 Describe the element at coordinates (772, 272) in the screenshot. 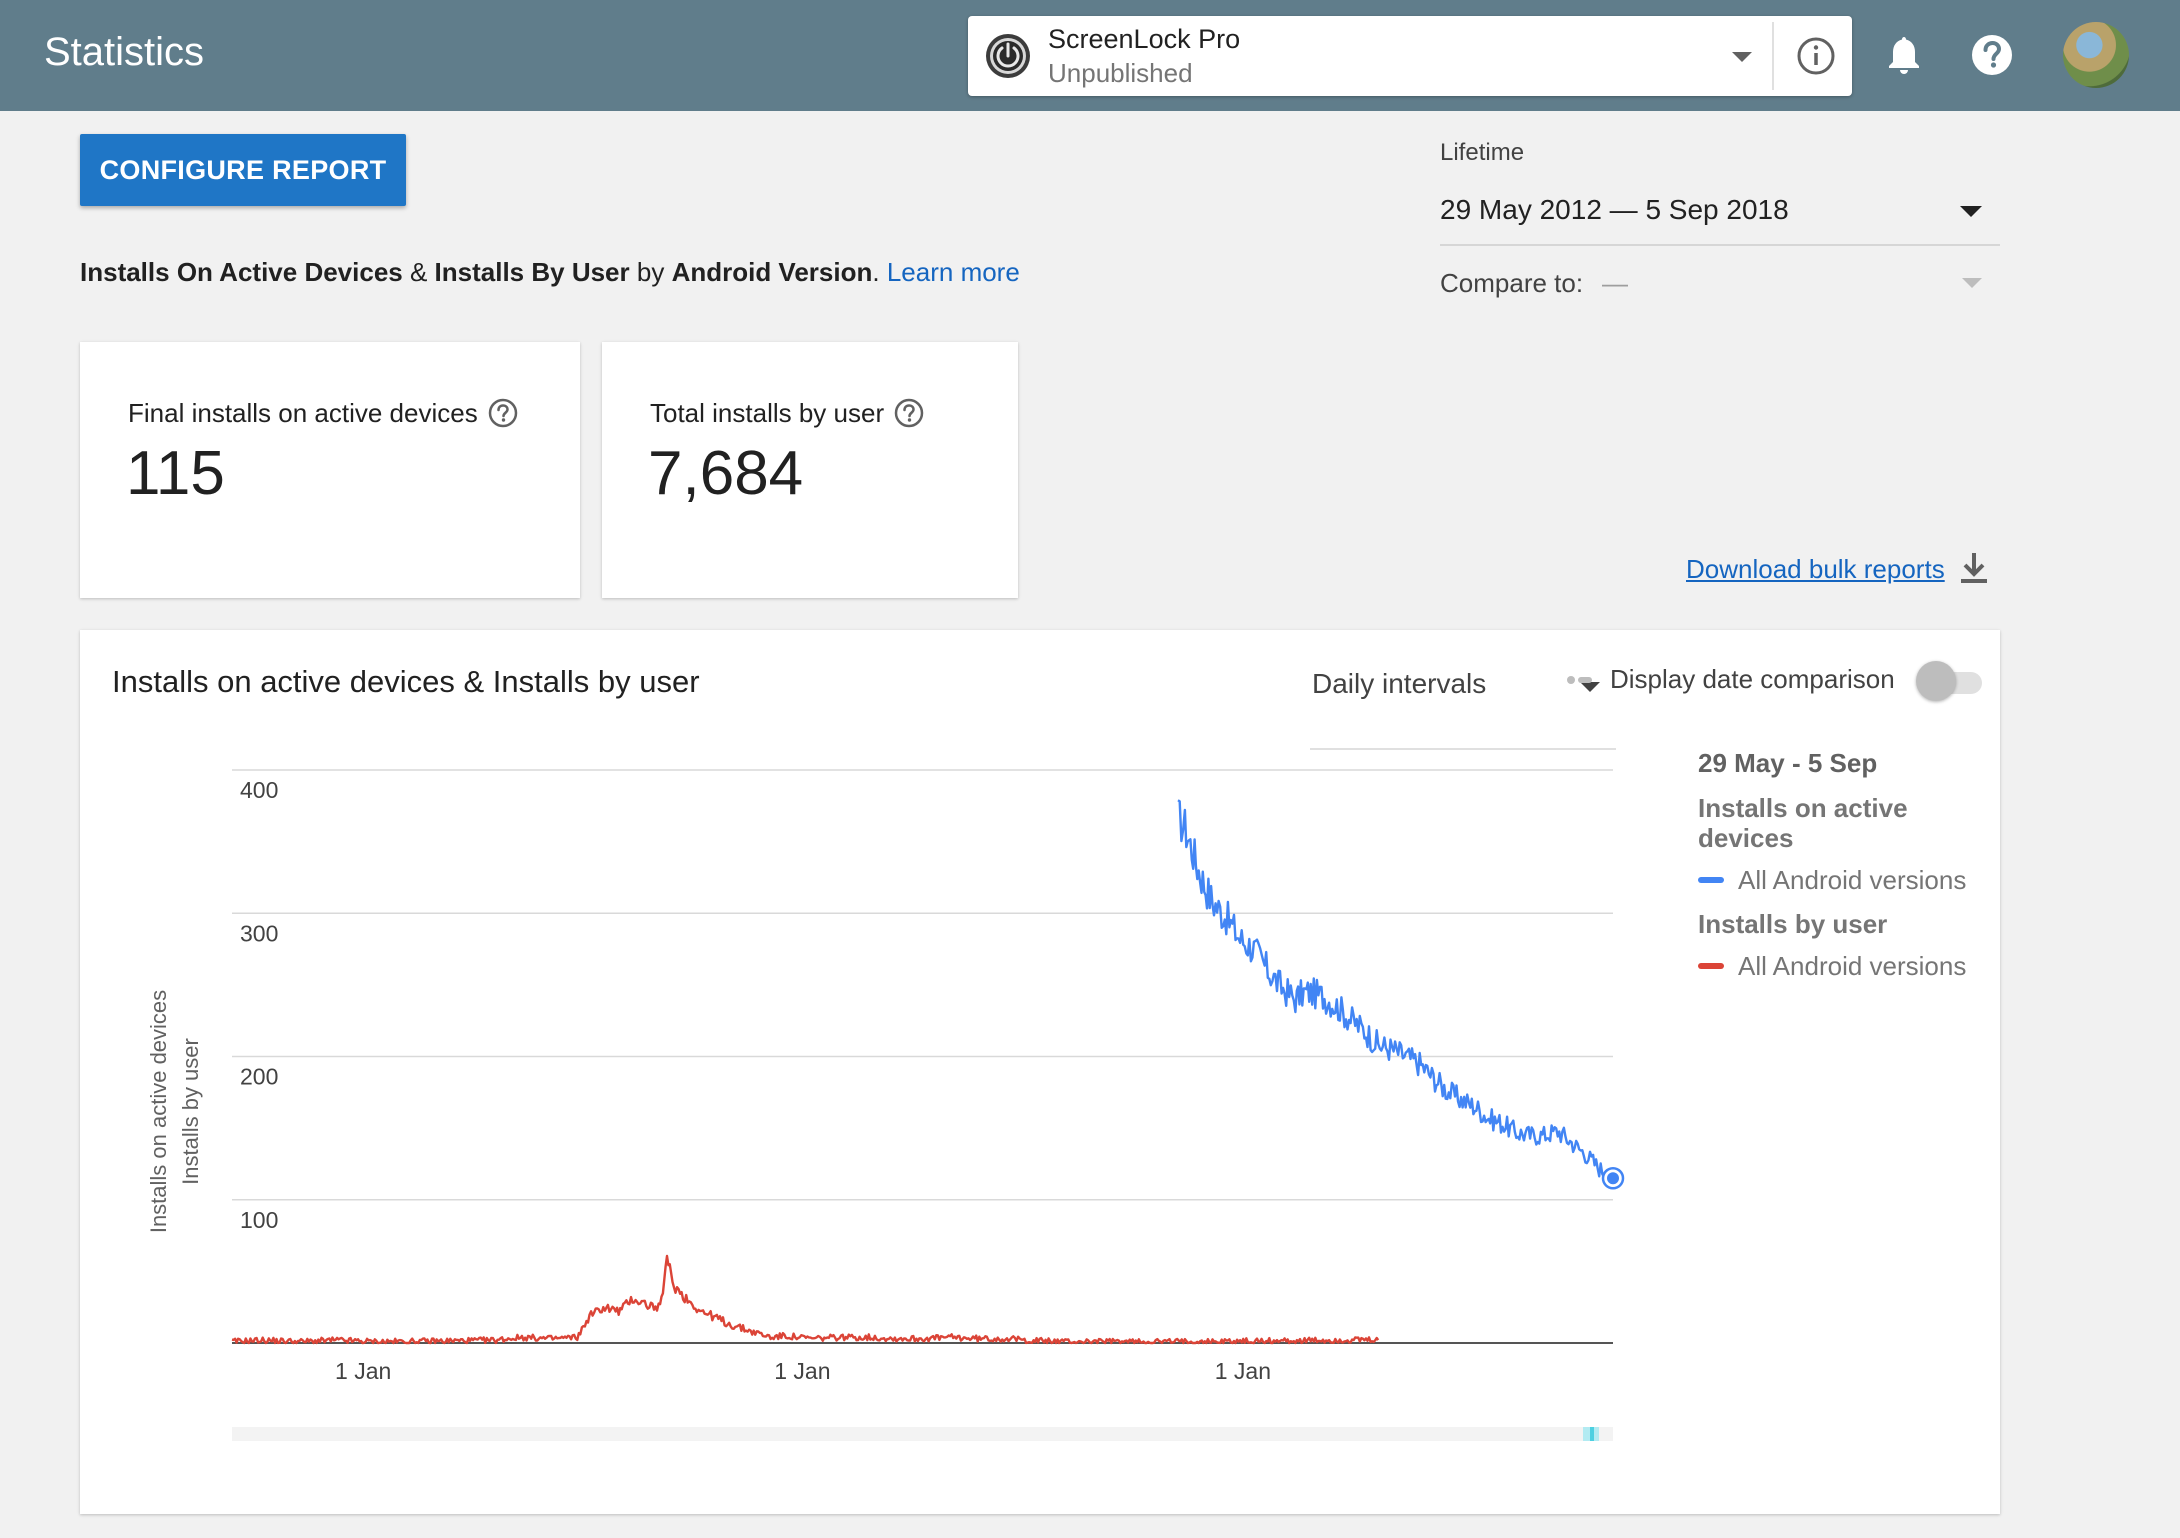

I see `desc-dimension: Android Version` at that location.